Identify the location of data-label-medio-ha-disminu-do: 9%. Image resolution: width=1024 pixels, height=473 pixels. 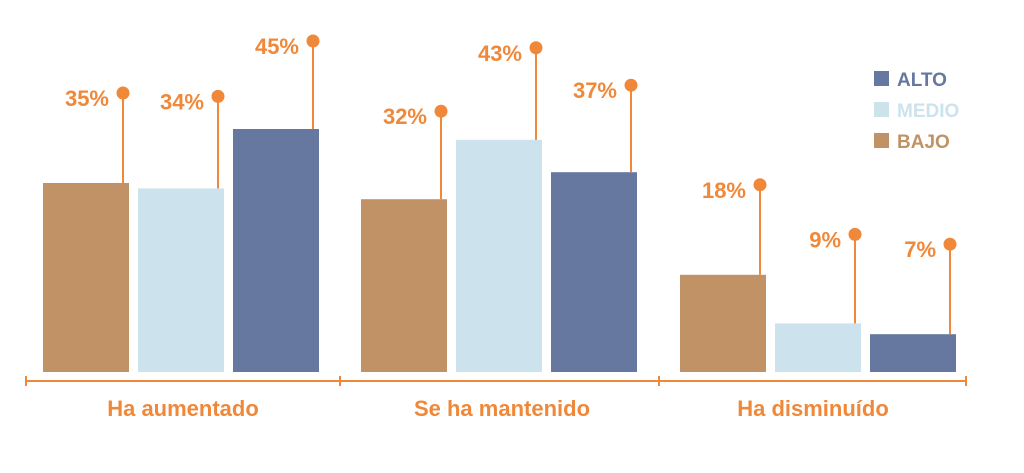
(825, 239).